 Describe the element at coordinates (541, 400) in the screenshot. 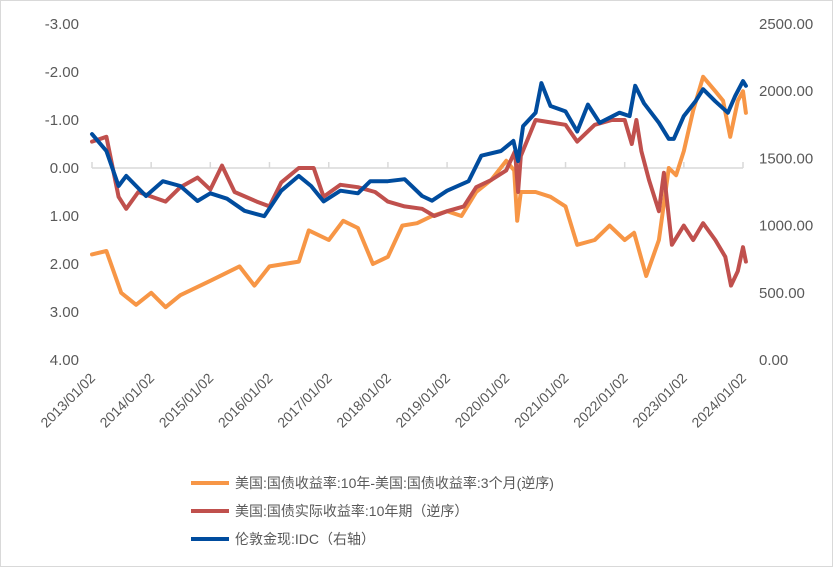

I see `x-axis-tick-label: 2021/01/02` at that location.